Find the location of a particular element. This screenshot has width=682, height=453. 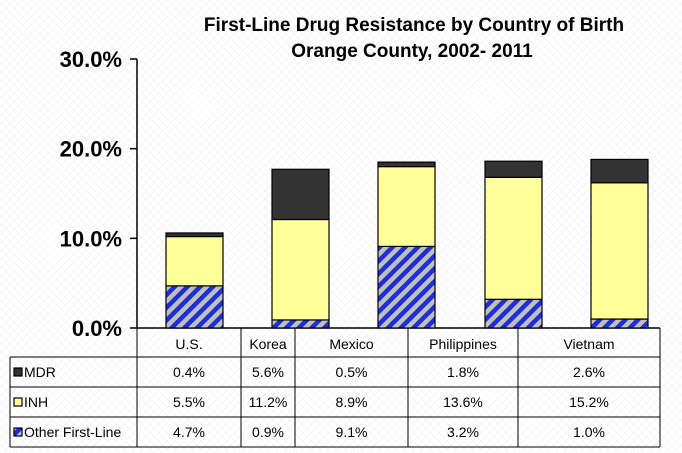

x-tick-label-u-s: U.S. is located at coordinates (188, 344).